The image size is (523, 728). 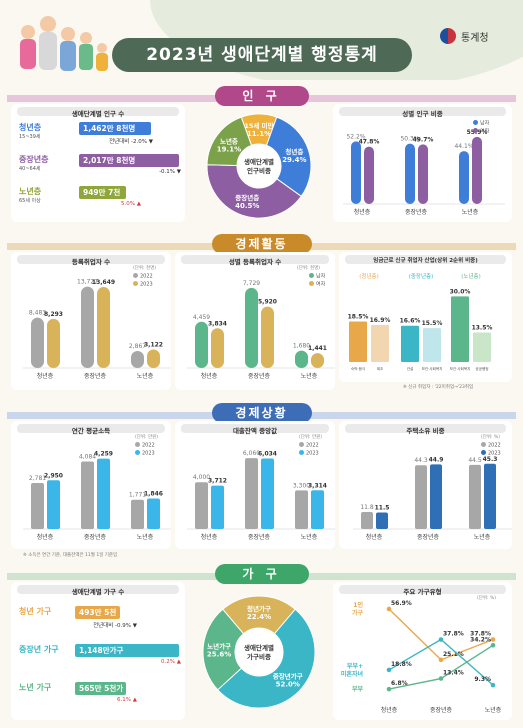 I want to click on bar-1-label: 44.3, so click(x=421, y=460).